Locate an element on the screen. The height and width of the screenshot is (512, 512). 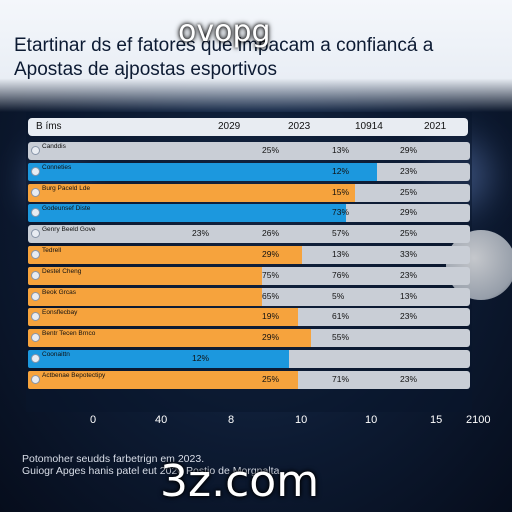
row-label: Bentr Tecen Brnco is located at coordinates (69, 334).